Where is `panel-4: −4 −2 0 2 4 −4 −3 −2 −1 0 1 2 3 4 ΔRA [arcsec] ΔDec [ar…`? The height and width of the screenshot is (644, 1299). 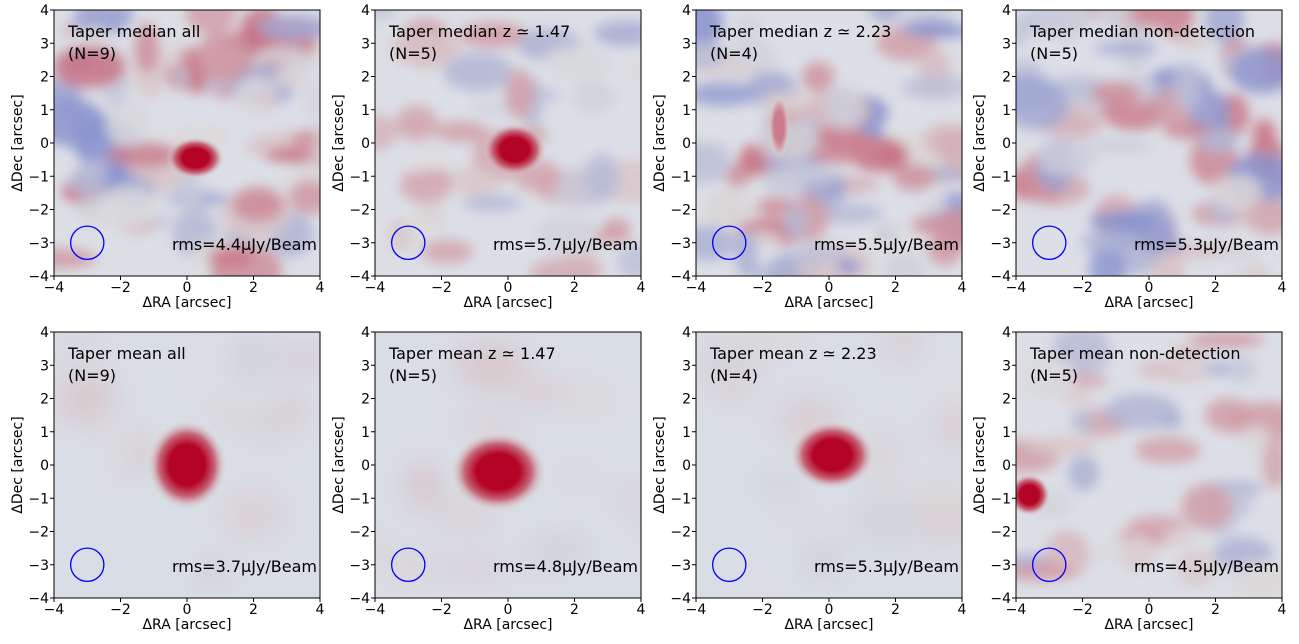 panel-4: −4 −2 0 2 4 −4 −3 −2 −1 0 1 2 3 4 ΔRA [arcsec] ΔDec [ar… is located at coordinates (1129, 157).